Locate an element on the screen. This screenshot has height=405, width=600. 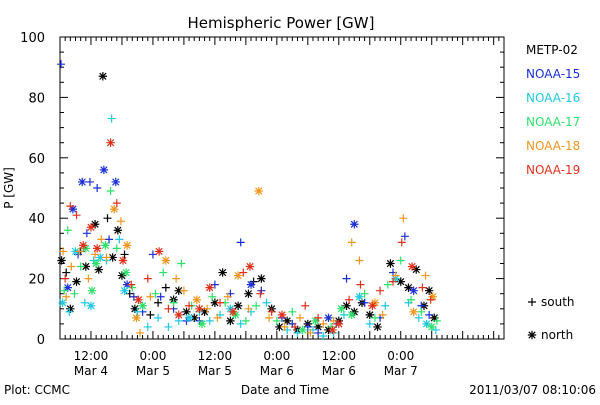
legend-entry: NOAA-16 is located at coordinates (553, 98).